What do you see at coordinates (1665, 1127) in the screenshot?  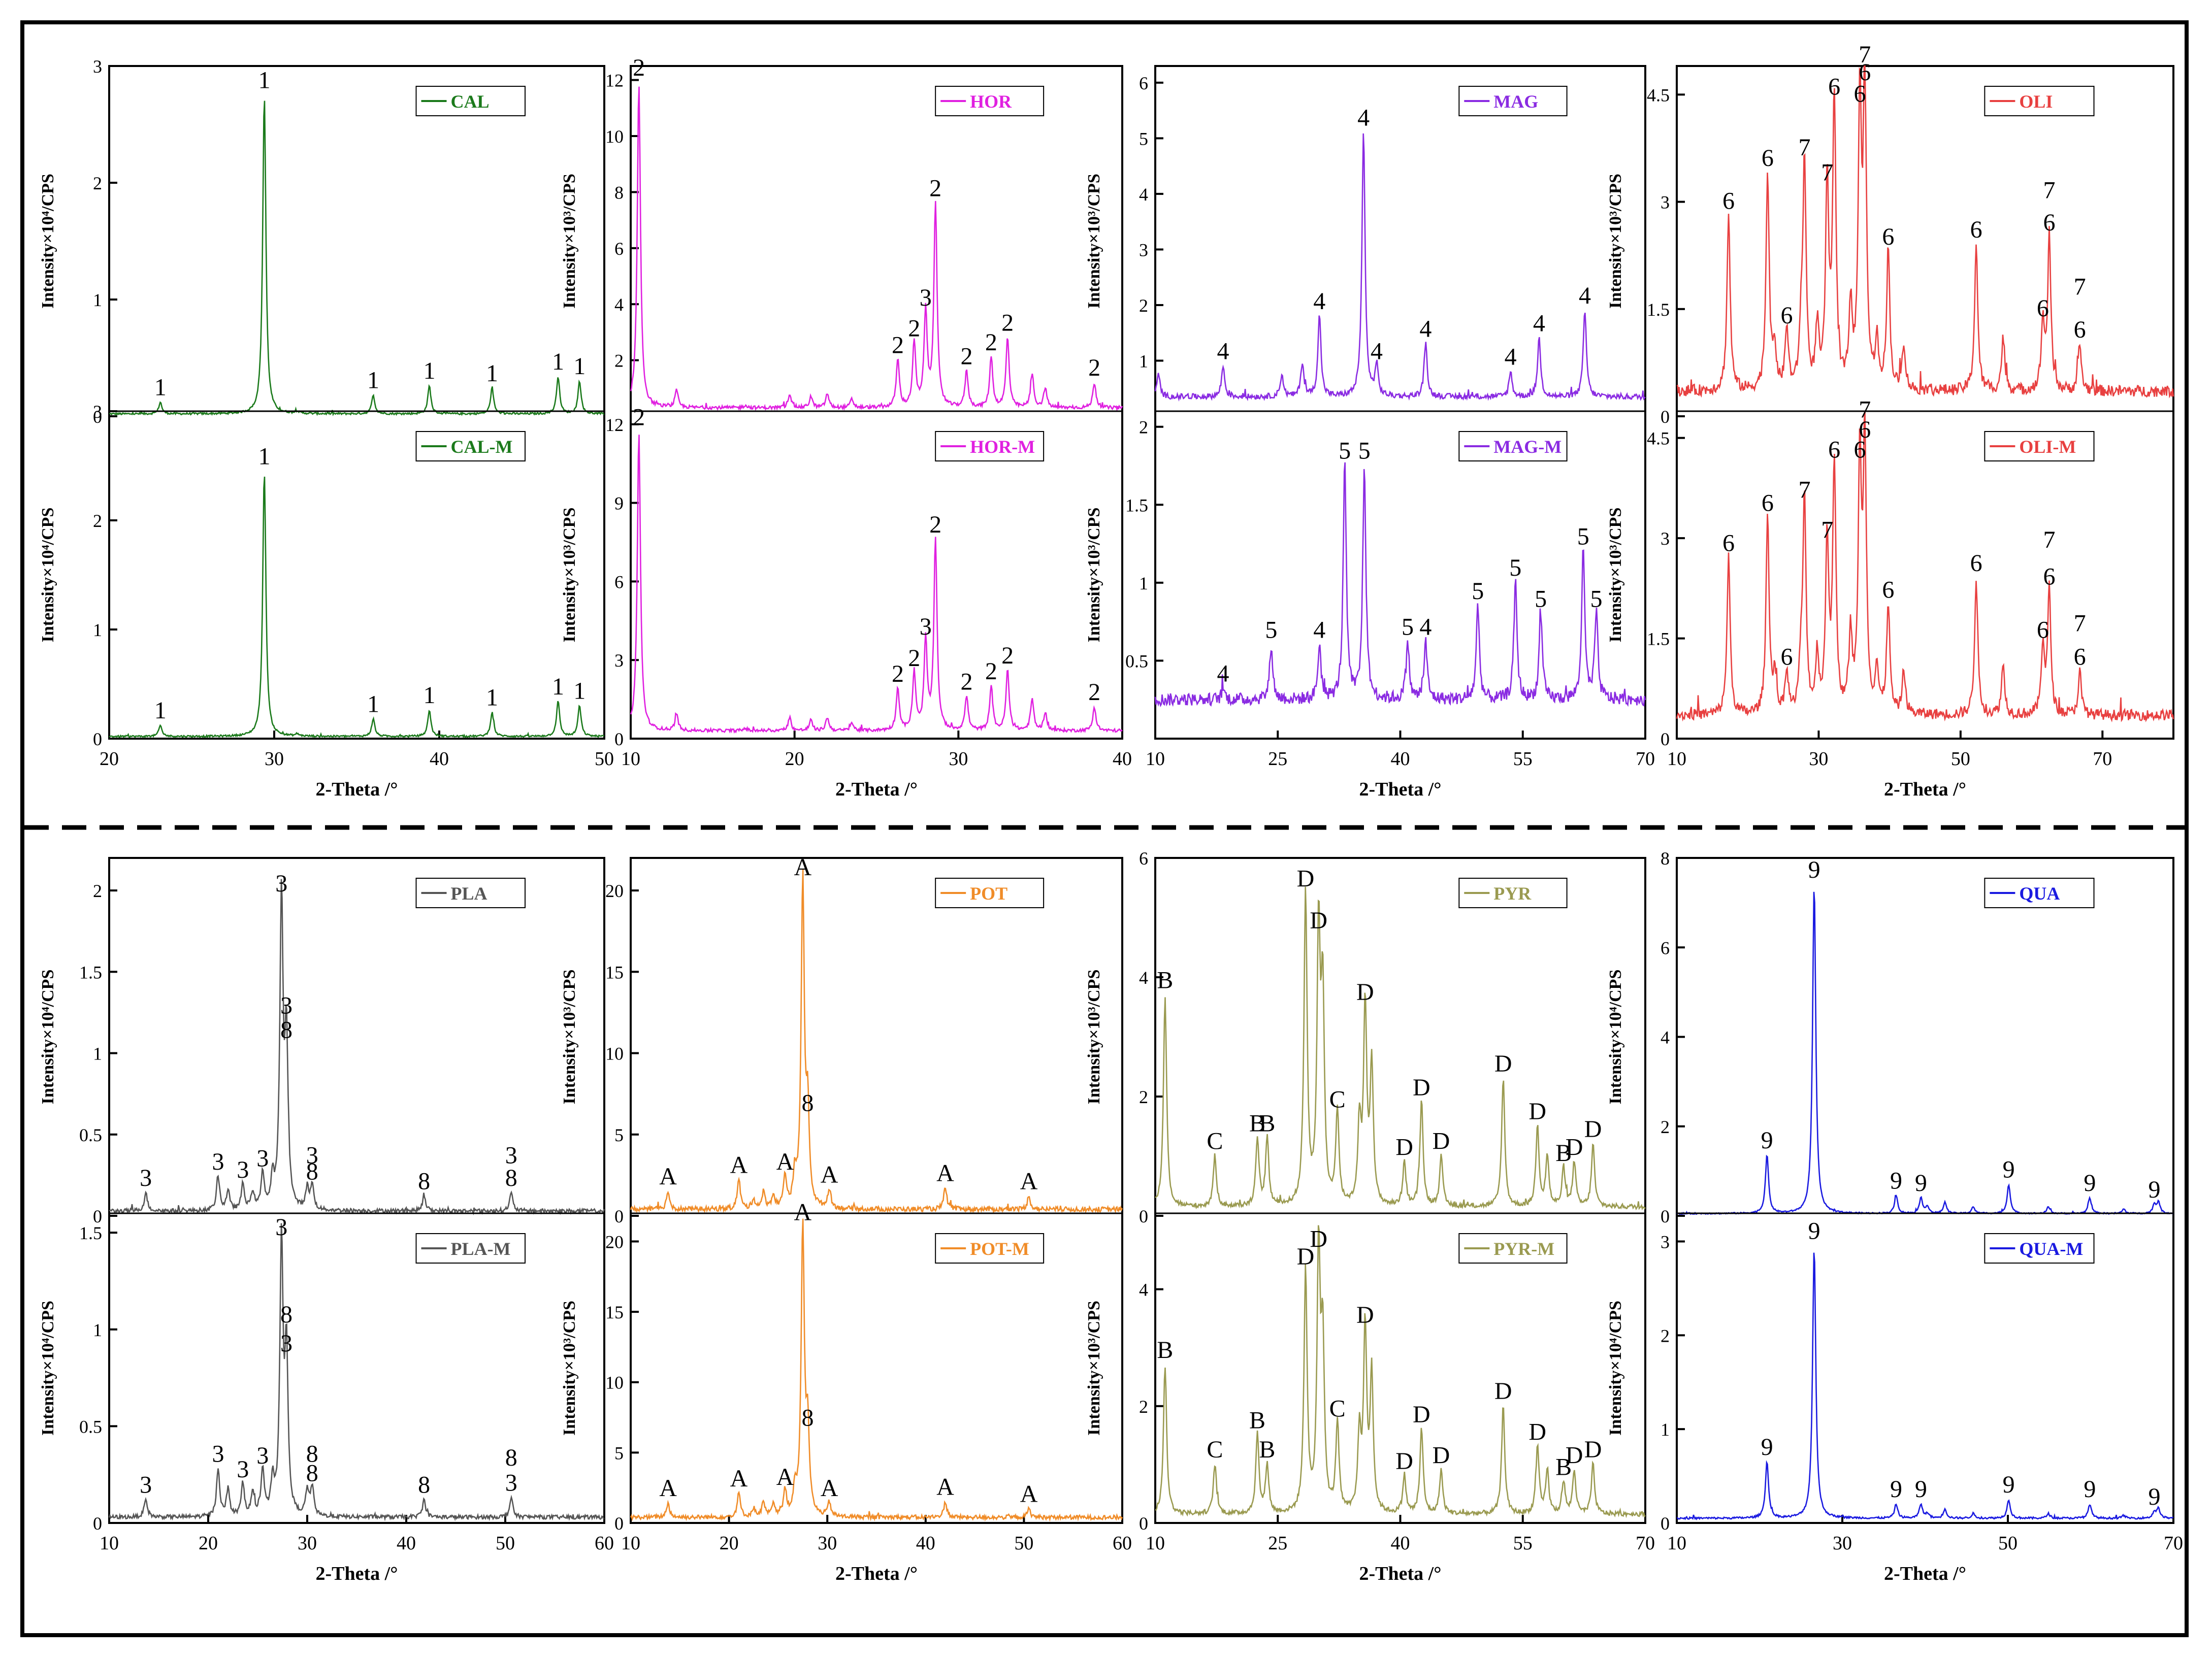 I see `y-tick-label: 2` at bounding box center [1665, 1127].